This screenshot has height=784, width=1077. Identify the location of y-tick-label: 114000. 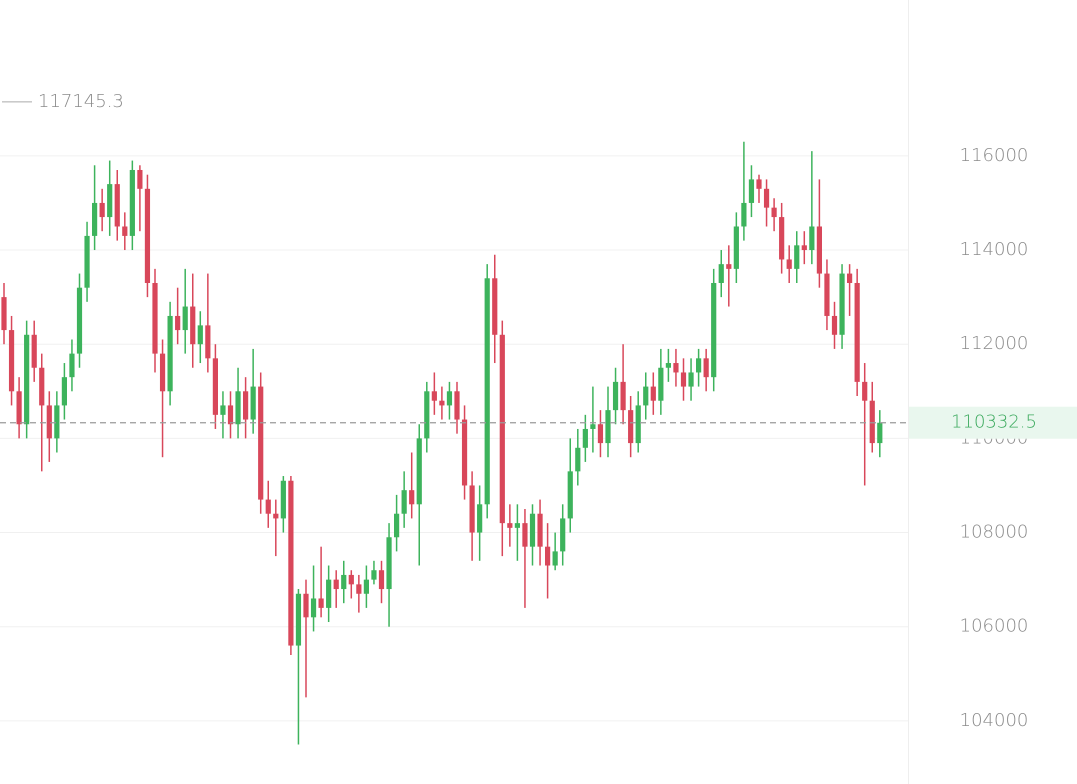
(994, 249).